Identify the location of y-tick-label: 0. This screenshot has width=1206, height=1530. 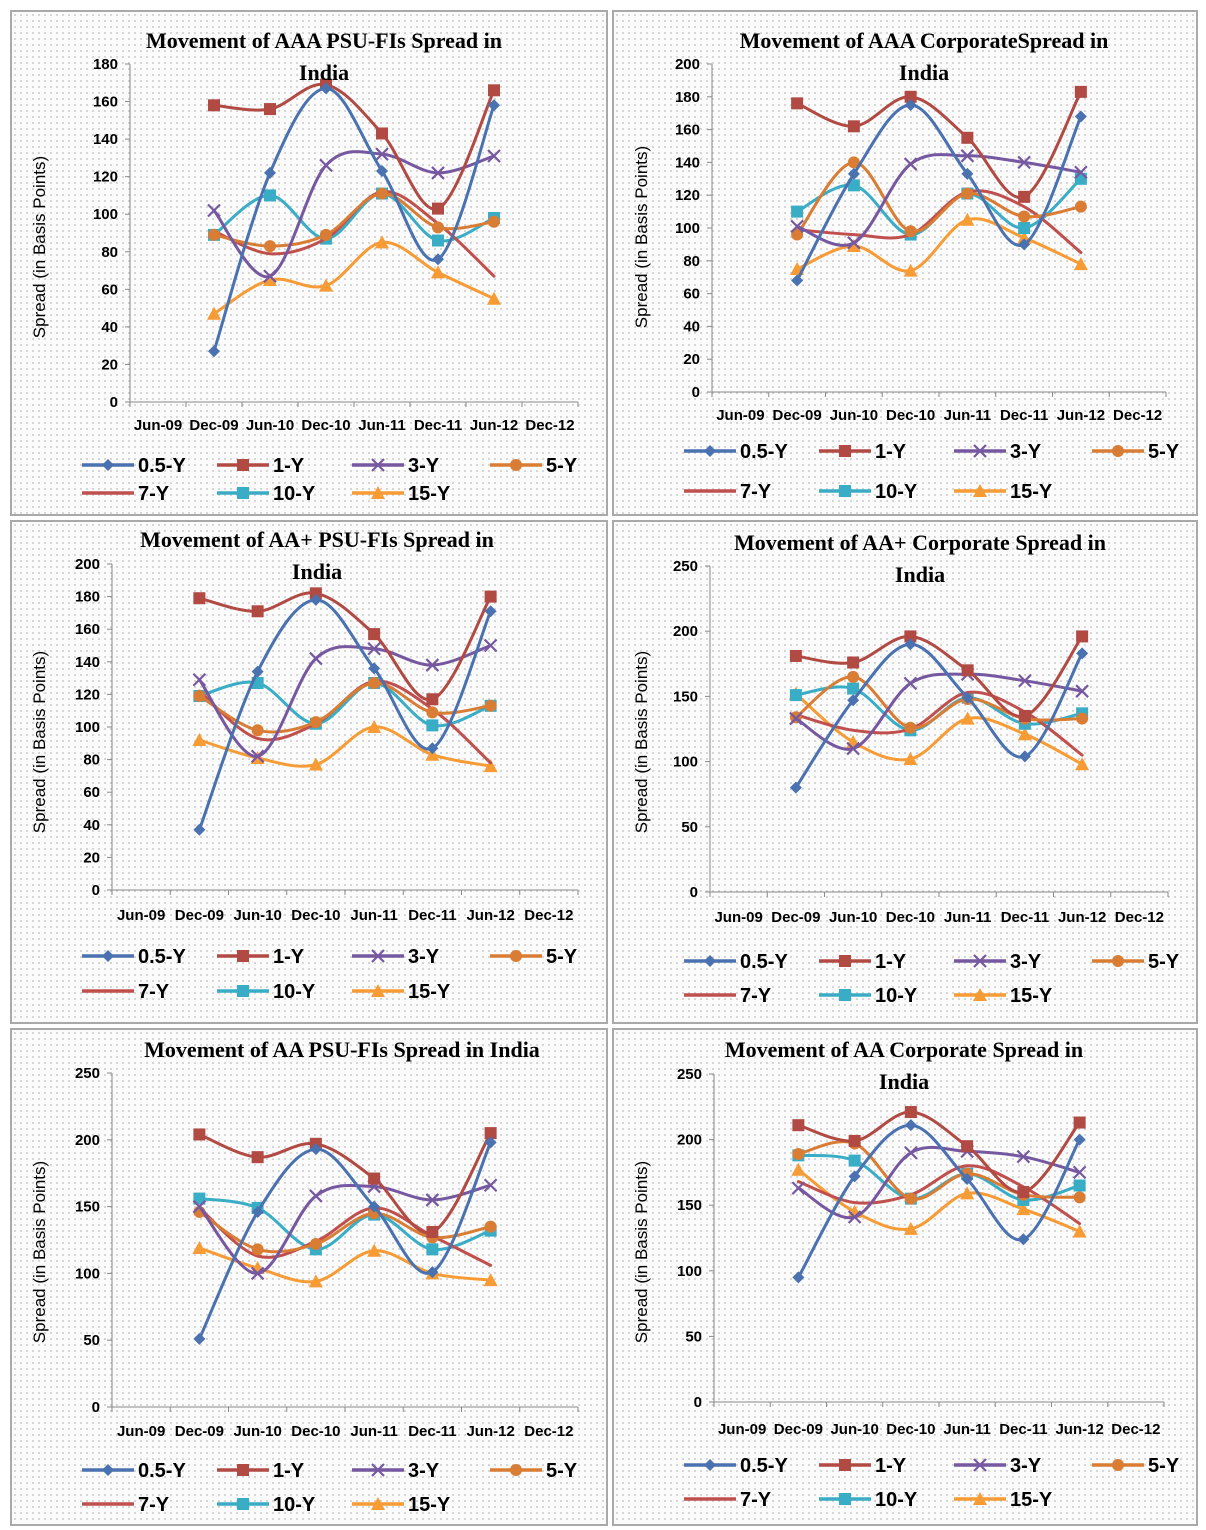
(96, 1407).